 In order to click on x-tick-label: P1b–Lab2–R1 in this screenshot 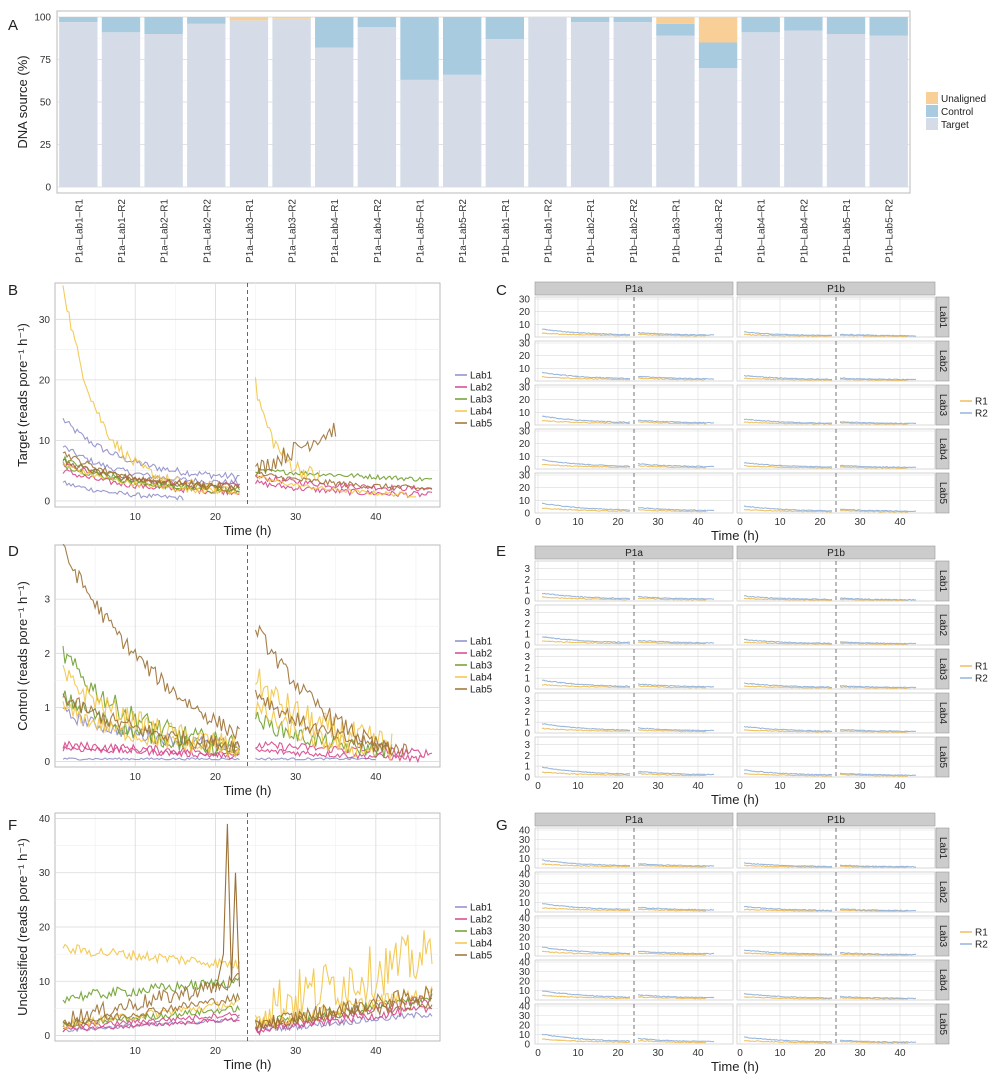, I will do `click(591, 231)`.